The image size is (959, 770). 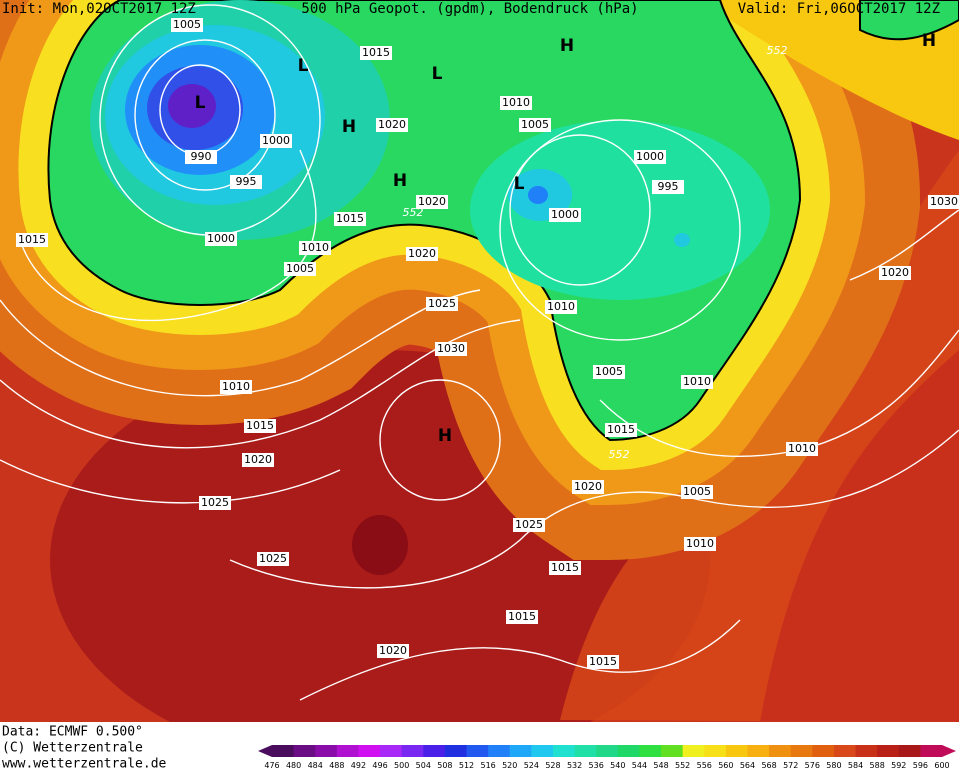 What do you see at coordinates (855, 765) in the screenshot?
I see `colorbar-label: 584` at bounding box center [855, 765].